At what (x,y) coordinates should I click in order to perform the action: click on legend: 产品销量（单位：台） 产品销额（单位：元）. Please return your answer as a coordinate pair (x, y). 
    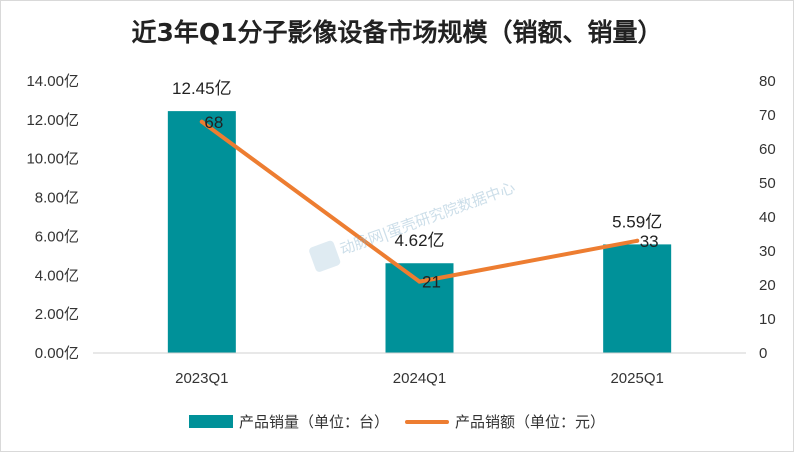
    Looking at the image, I should click on (397, 421).